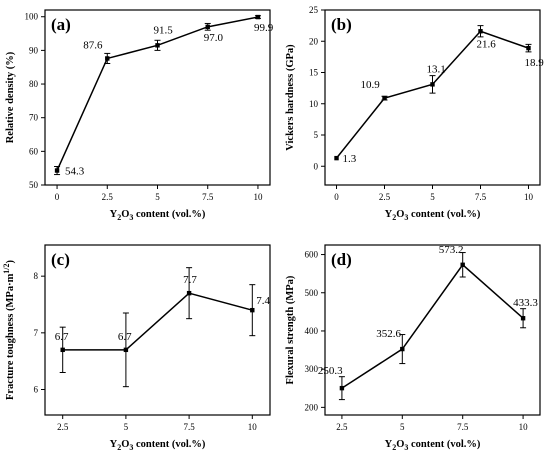 This screenshot has height=456, width=550. Describe the element at coordinates (32, 17) in the screenshot. I see `y-tick-label: 100` at that location.